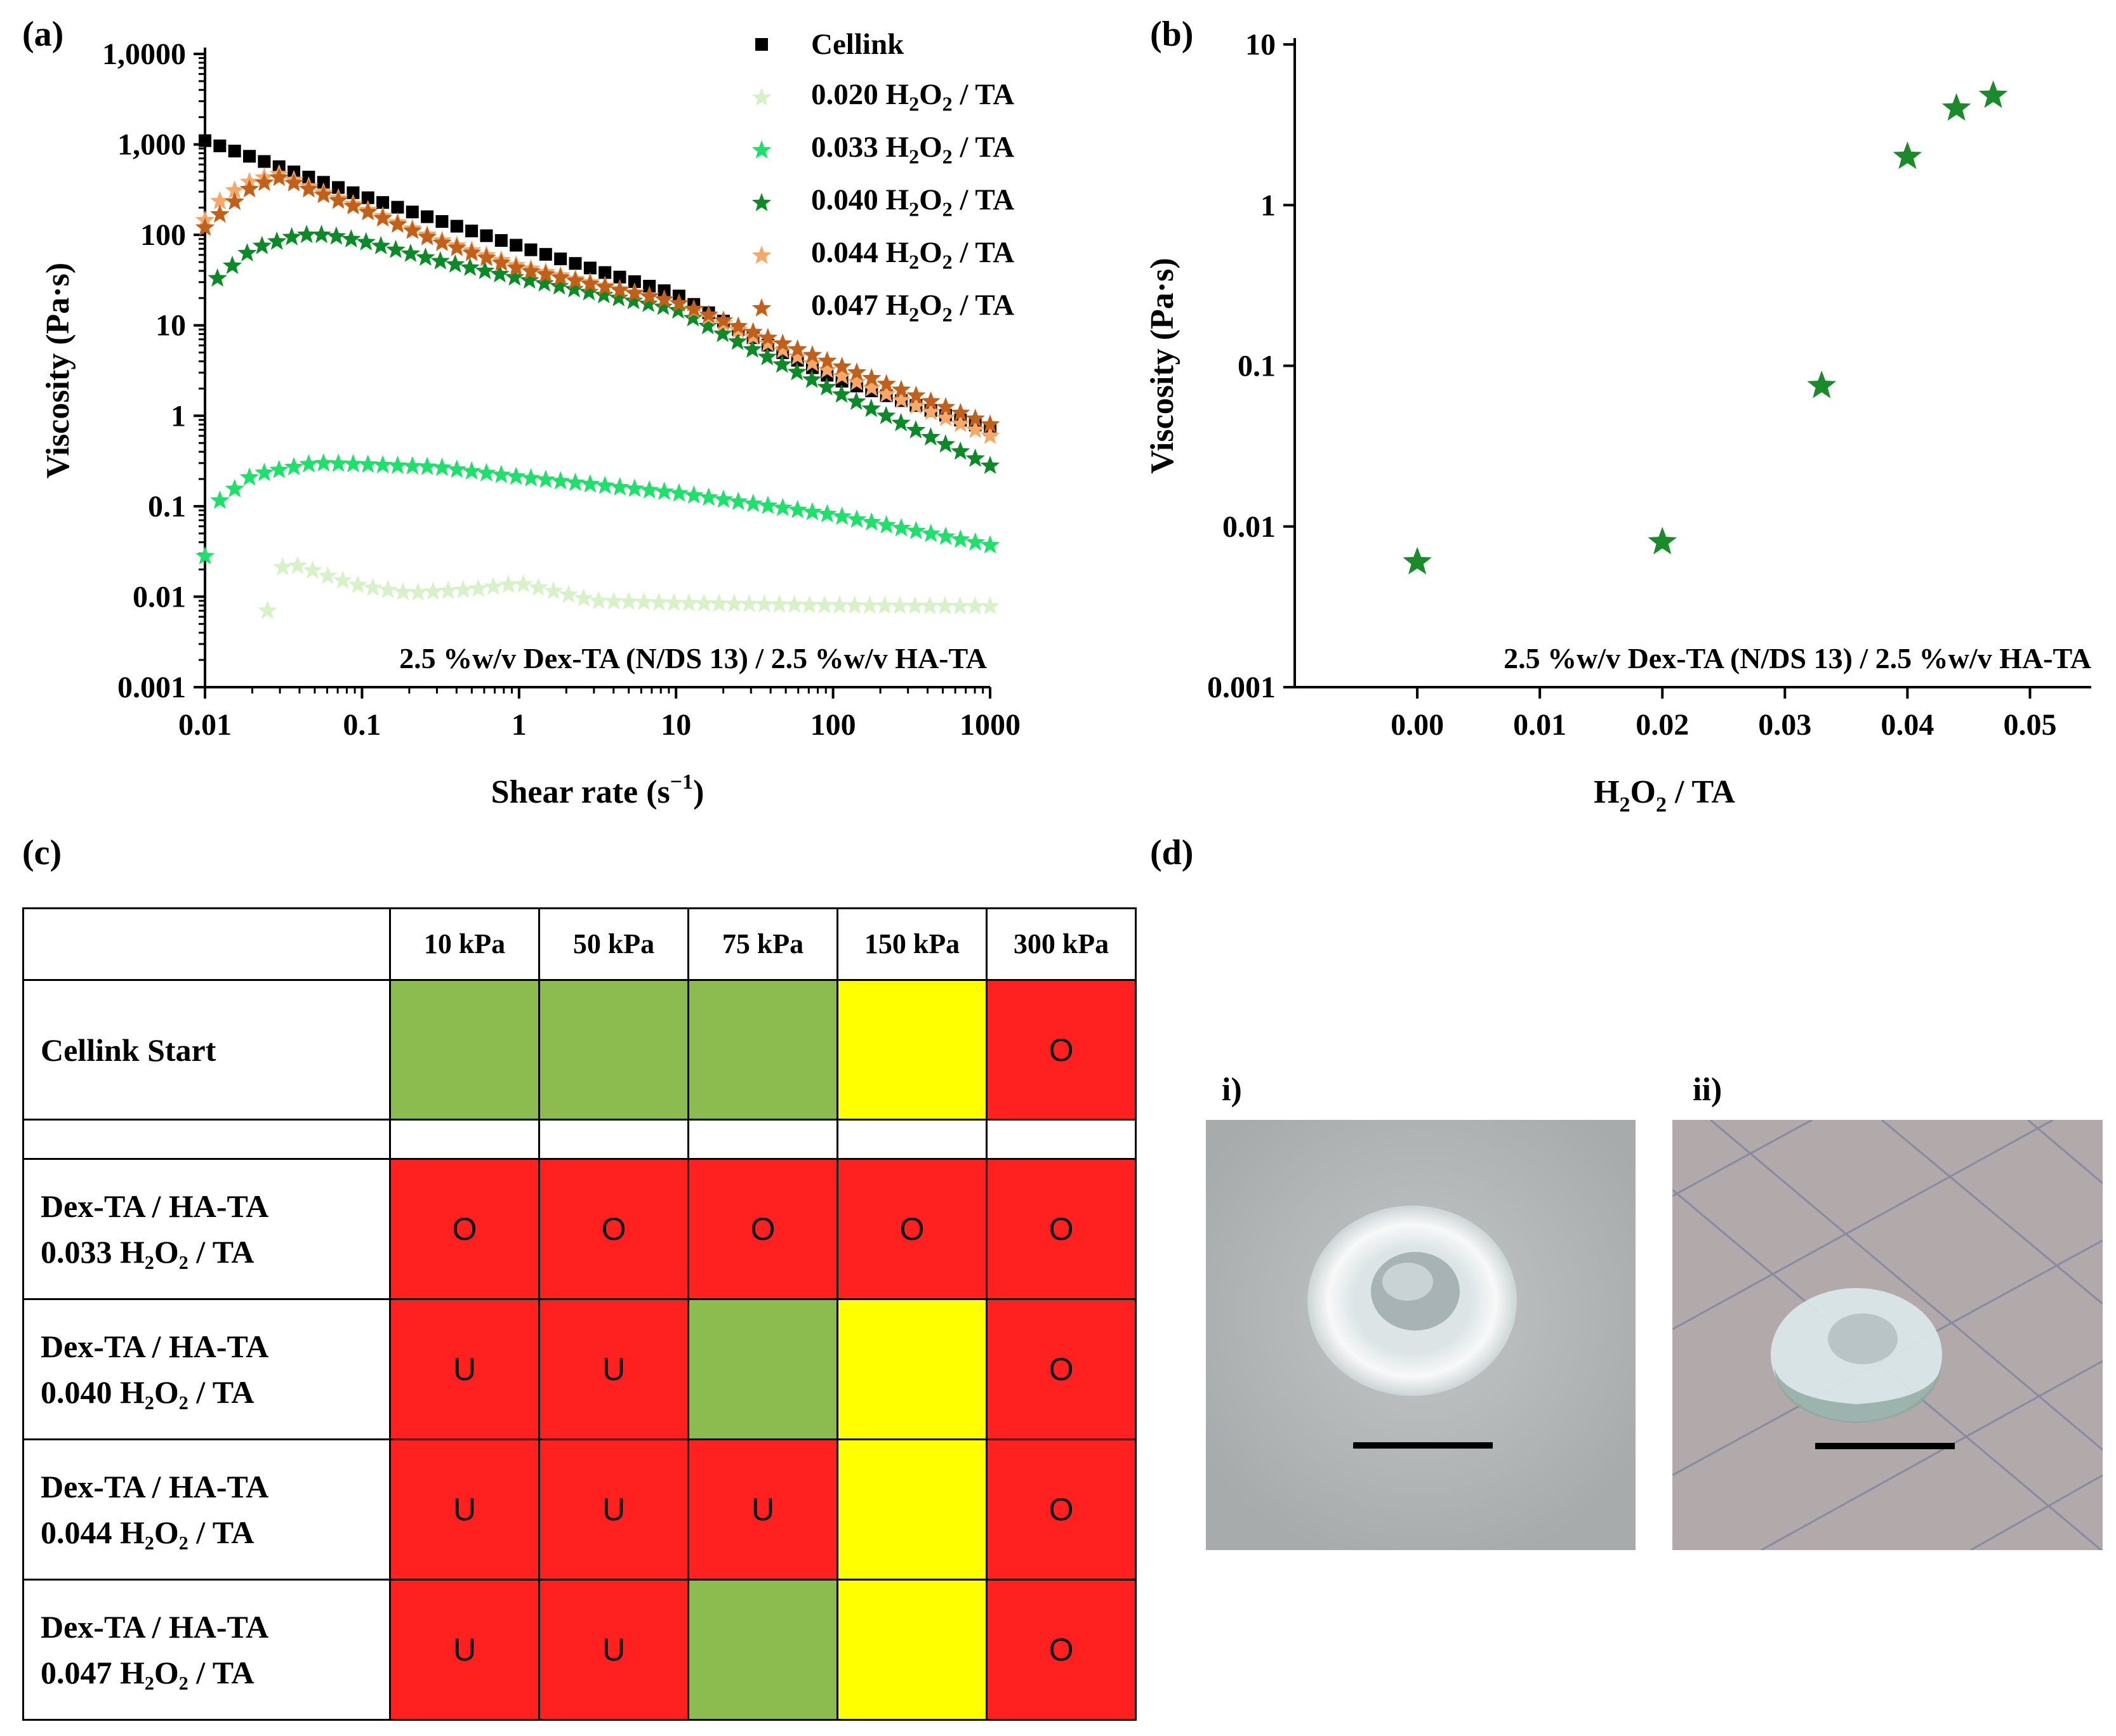 The height and width of the screenshot is (1736, 2116). I want to click on table-spacer-cell, so click(613, 1139).